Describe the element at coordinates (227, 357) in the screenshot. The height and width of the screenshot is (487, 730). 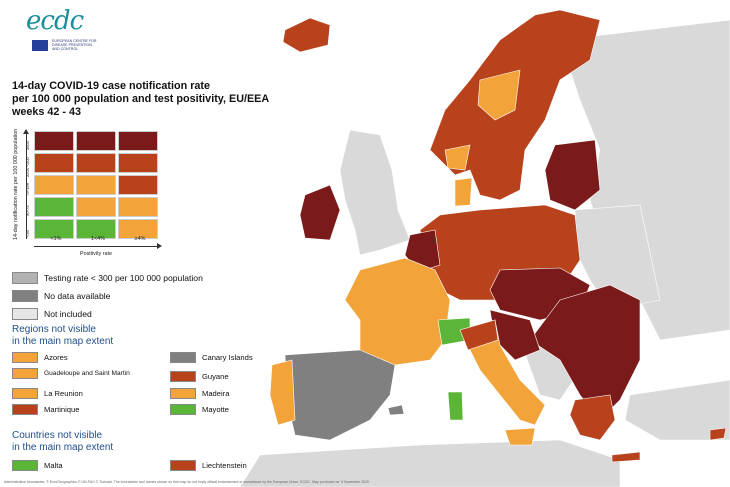
I see `region-label: Canary Islands` at that location.